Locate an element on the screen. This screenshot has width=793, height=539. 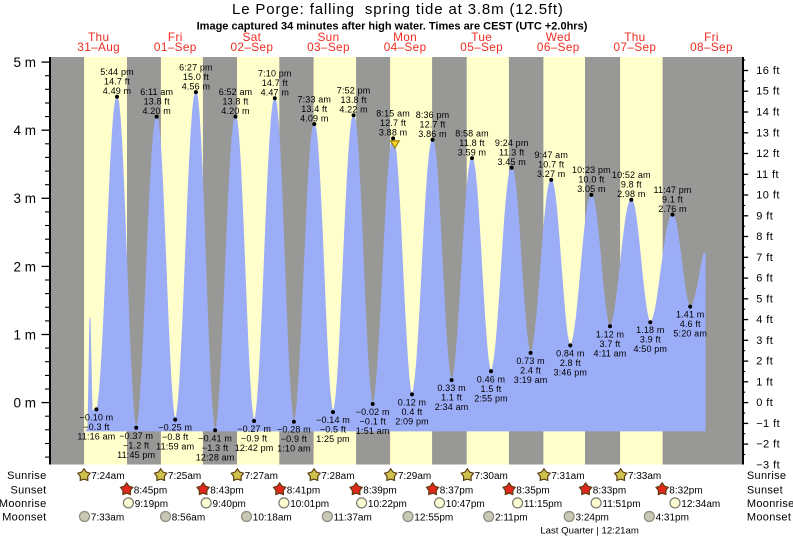
svg-text: 3.7 ft is located at coordinates (610, 344).